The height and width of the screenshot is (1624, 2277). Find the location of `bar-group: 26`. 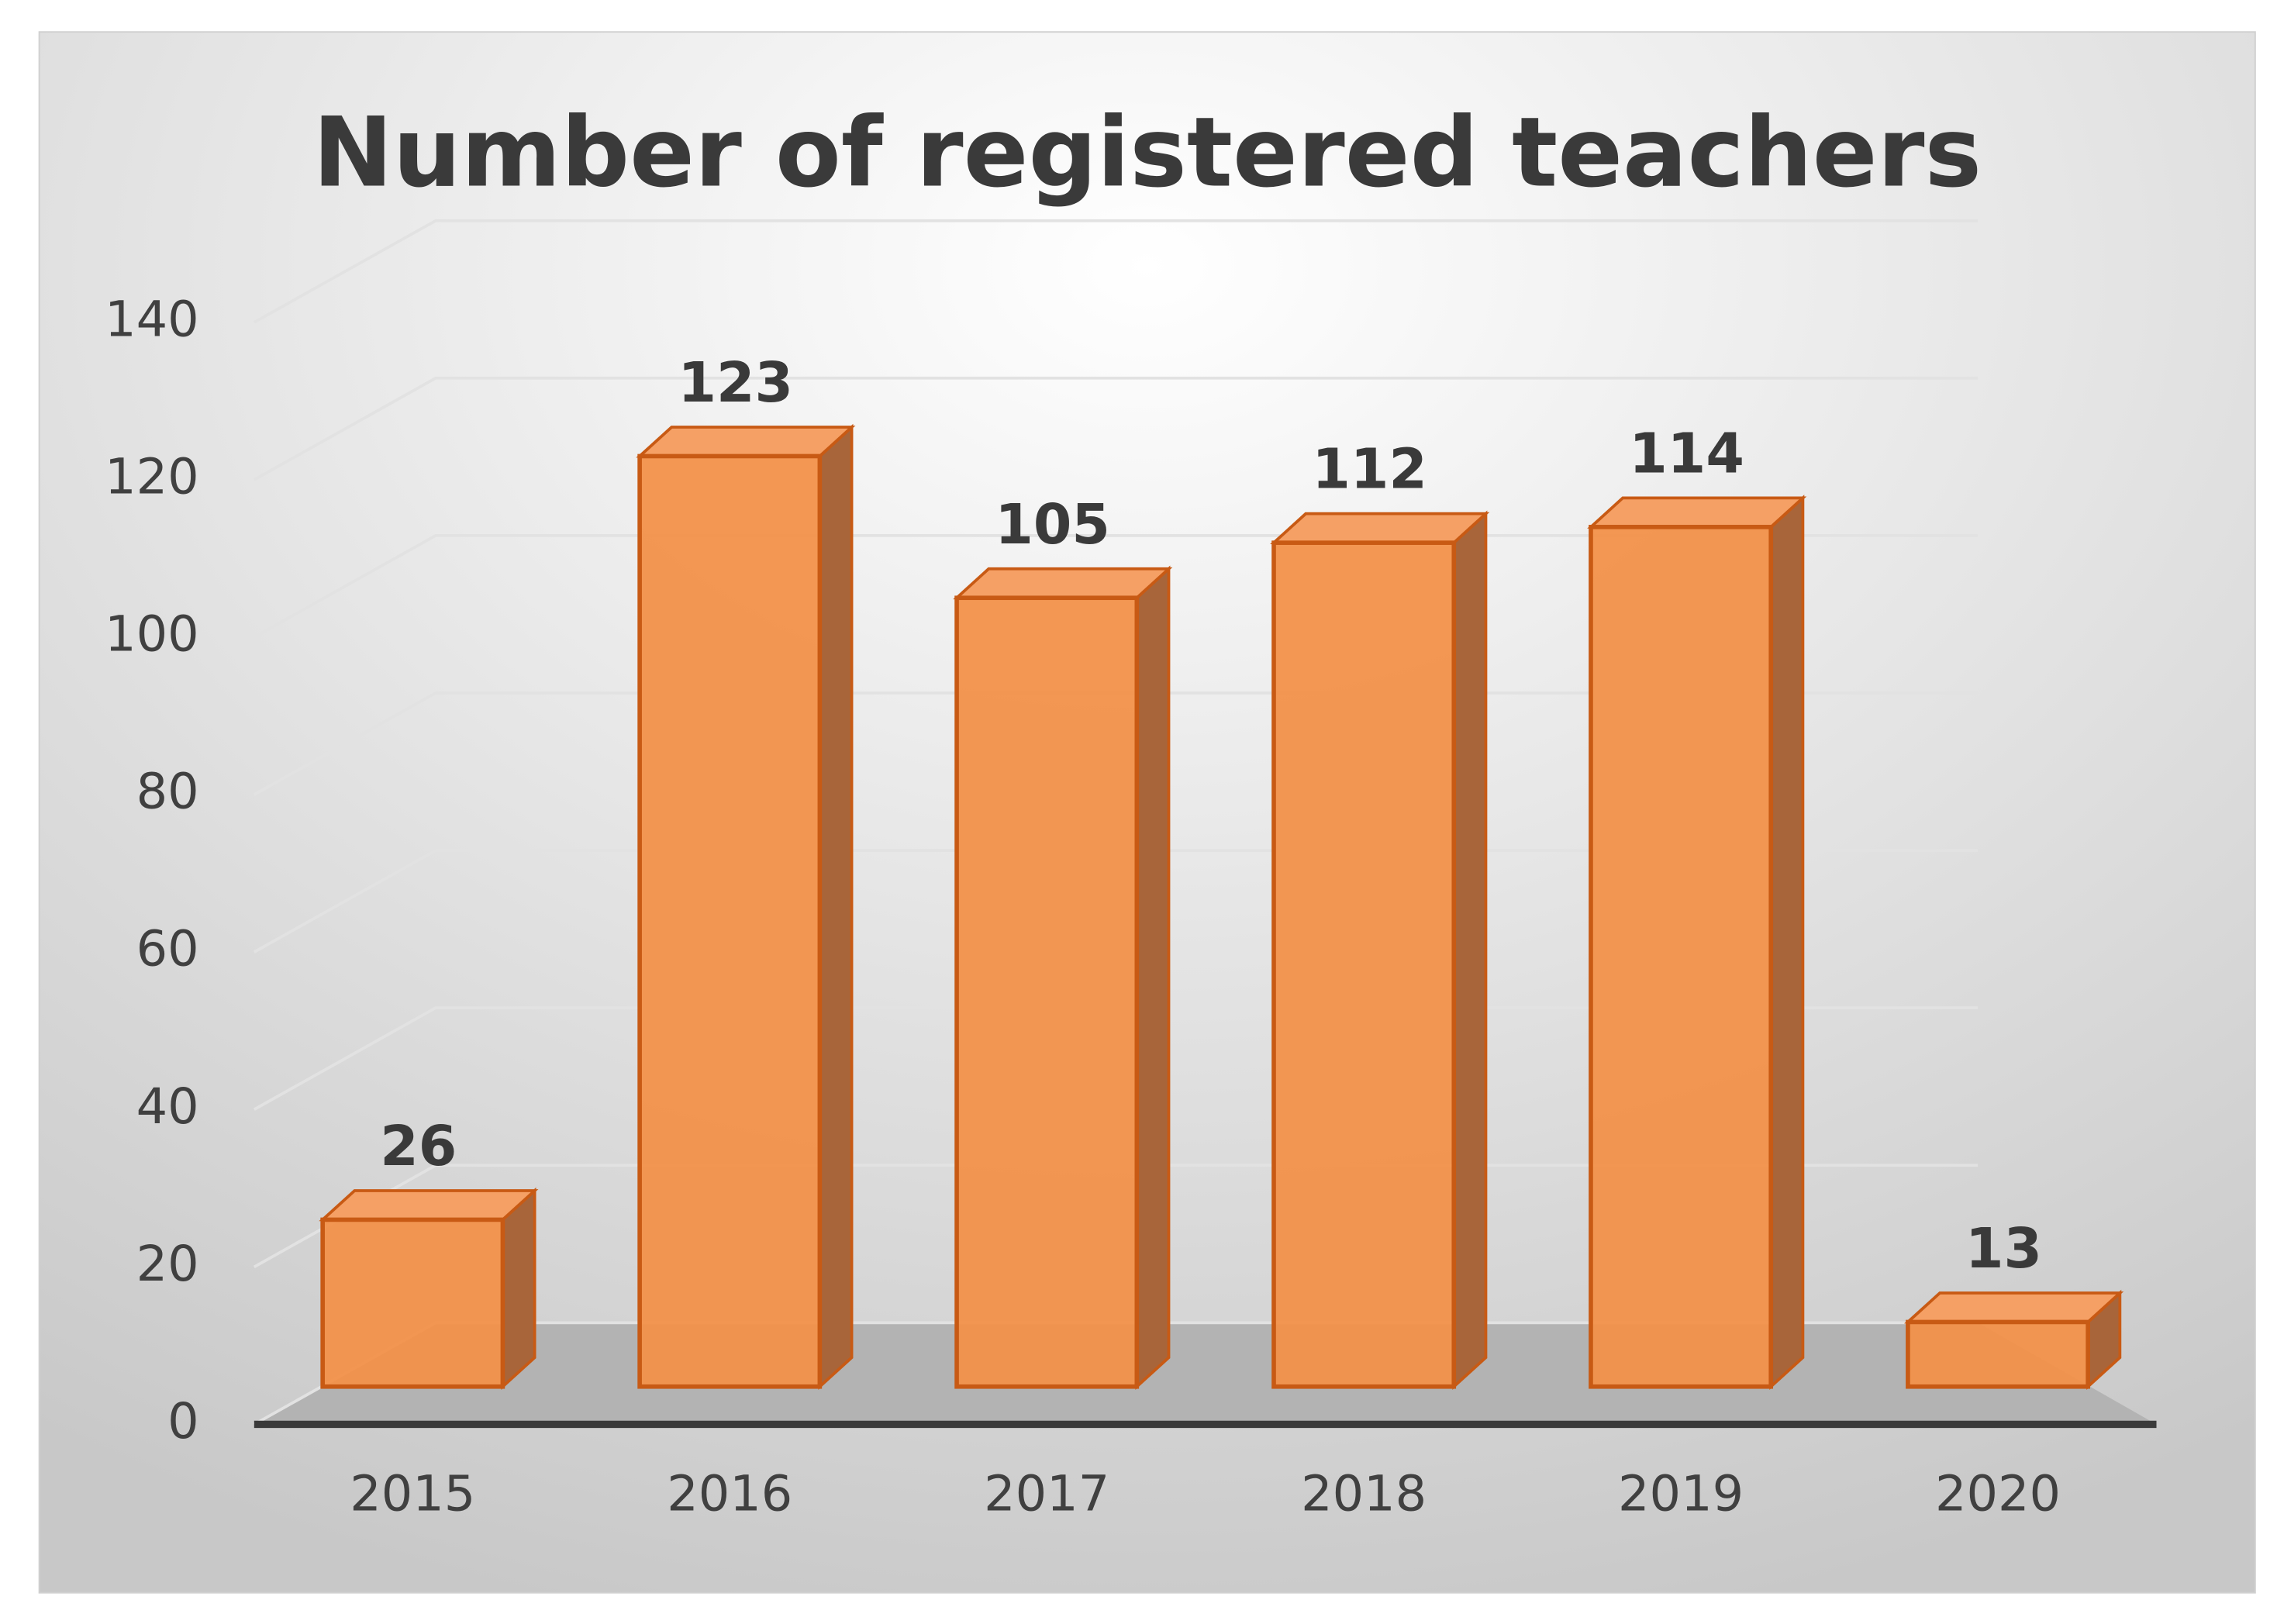

bar-group: 26 is located at coordinates (429, 1252).